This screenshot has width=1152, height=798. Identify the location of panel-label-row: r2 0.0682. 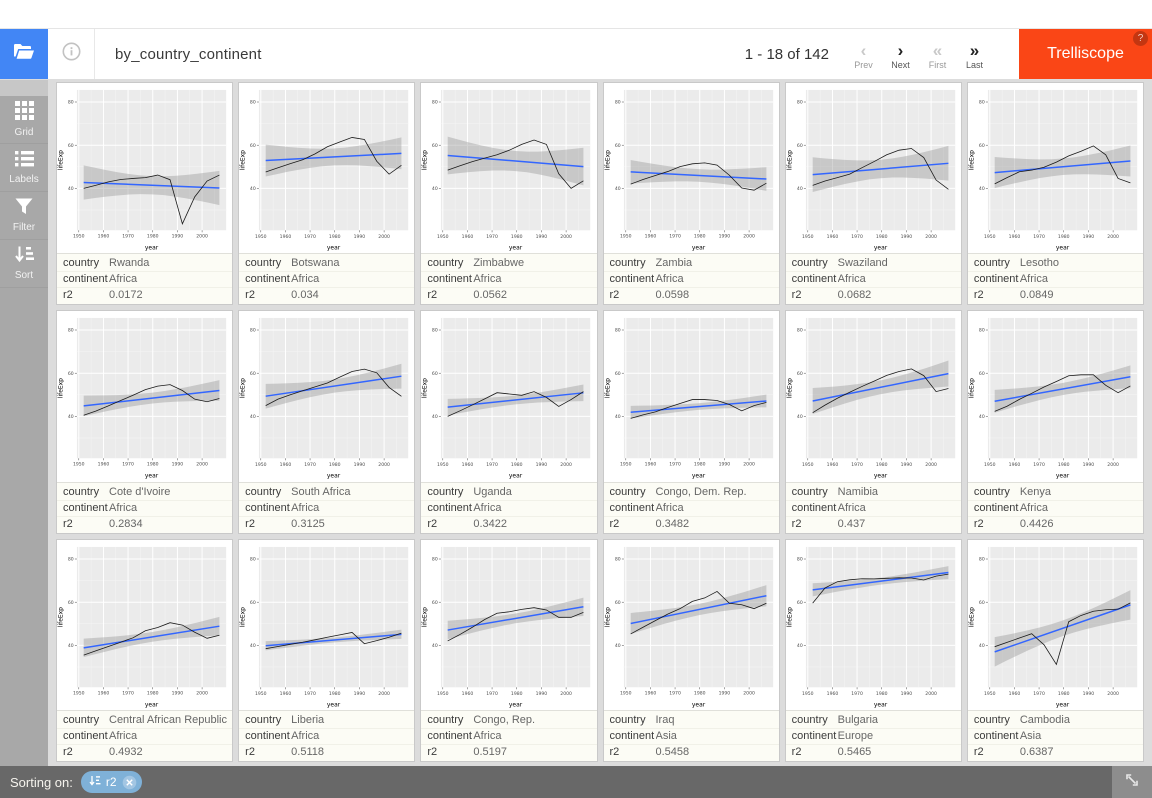
(873, 295).